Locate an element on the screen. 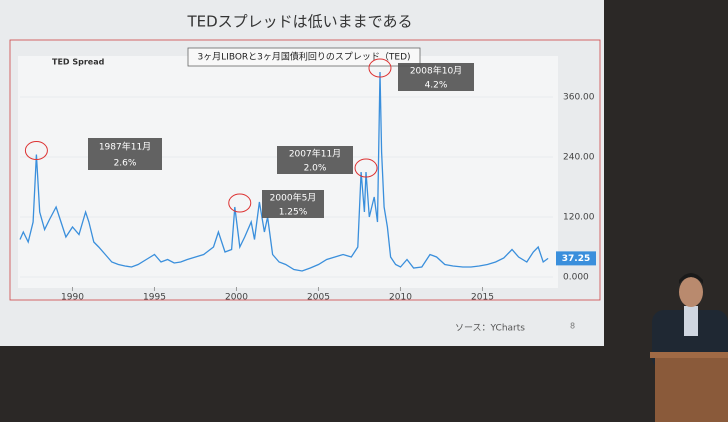  x-tick-label: 1995 is located at coordinates (154, 298).